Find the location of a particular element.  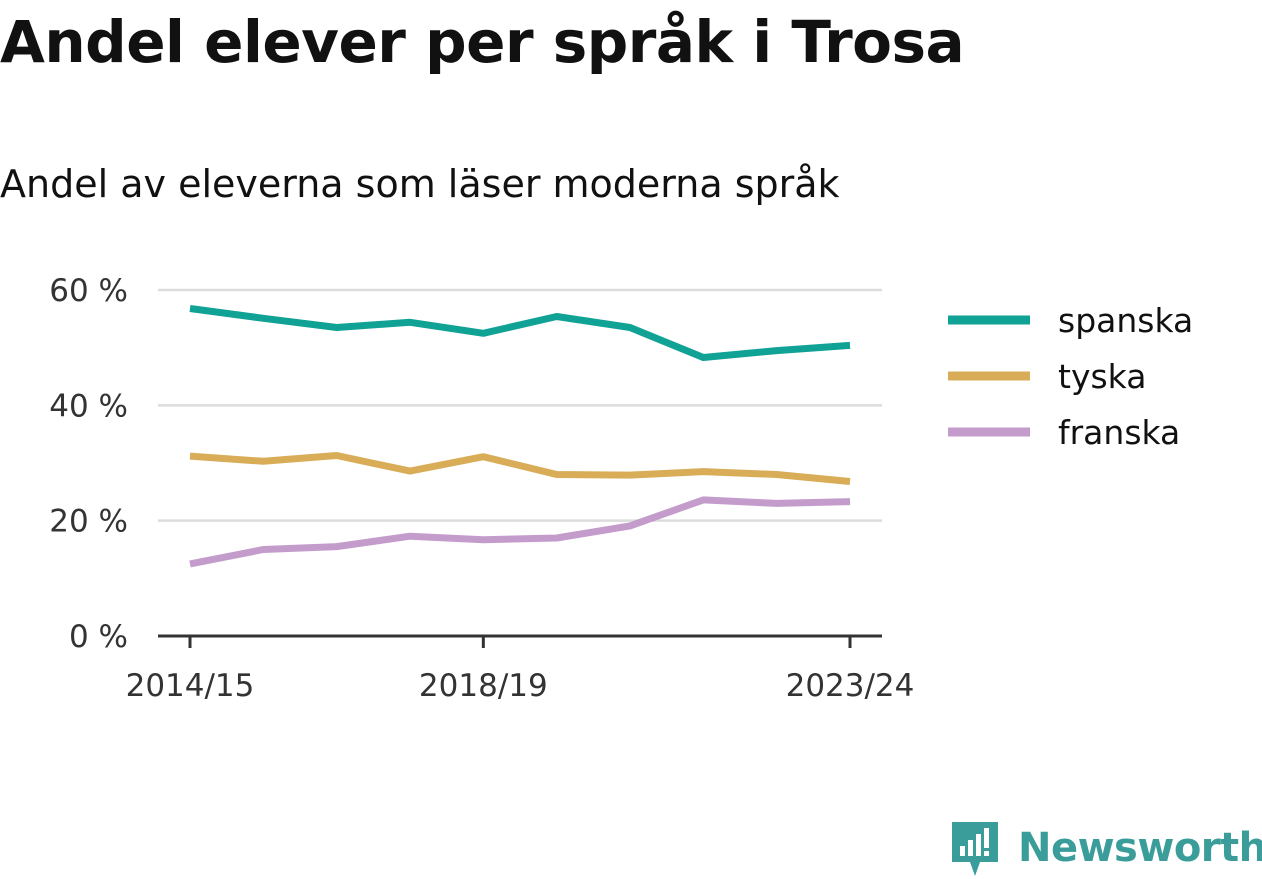

series-line-tyska is located at coordinates (520, 468).